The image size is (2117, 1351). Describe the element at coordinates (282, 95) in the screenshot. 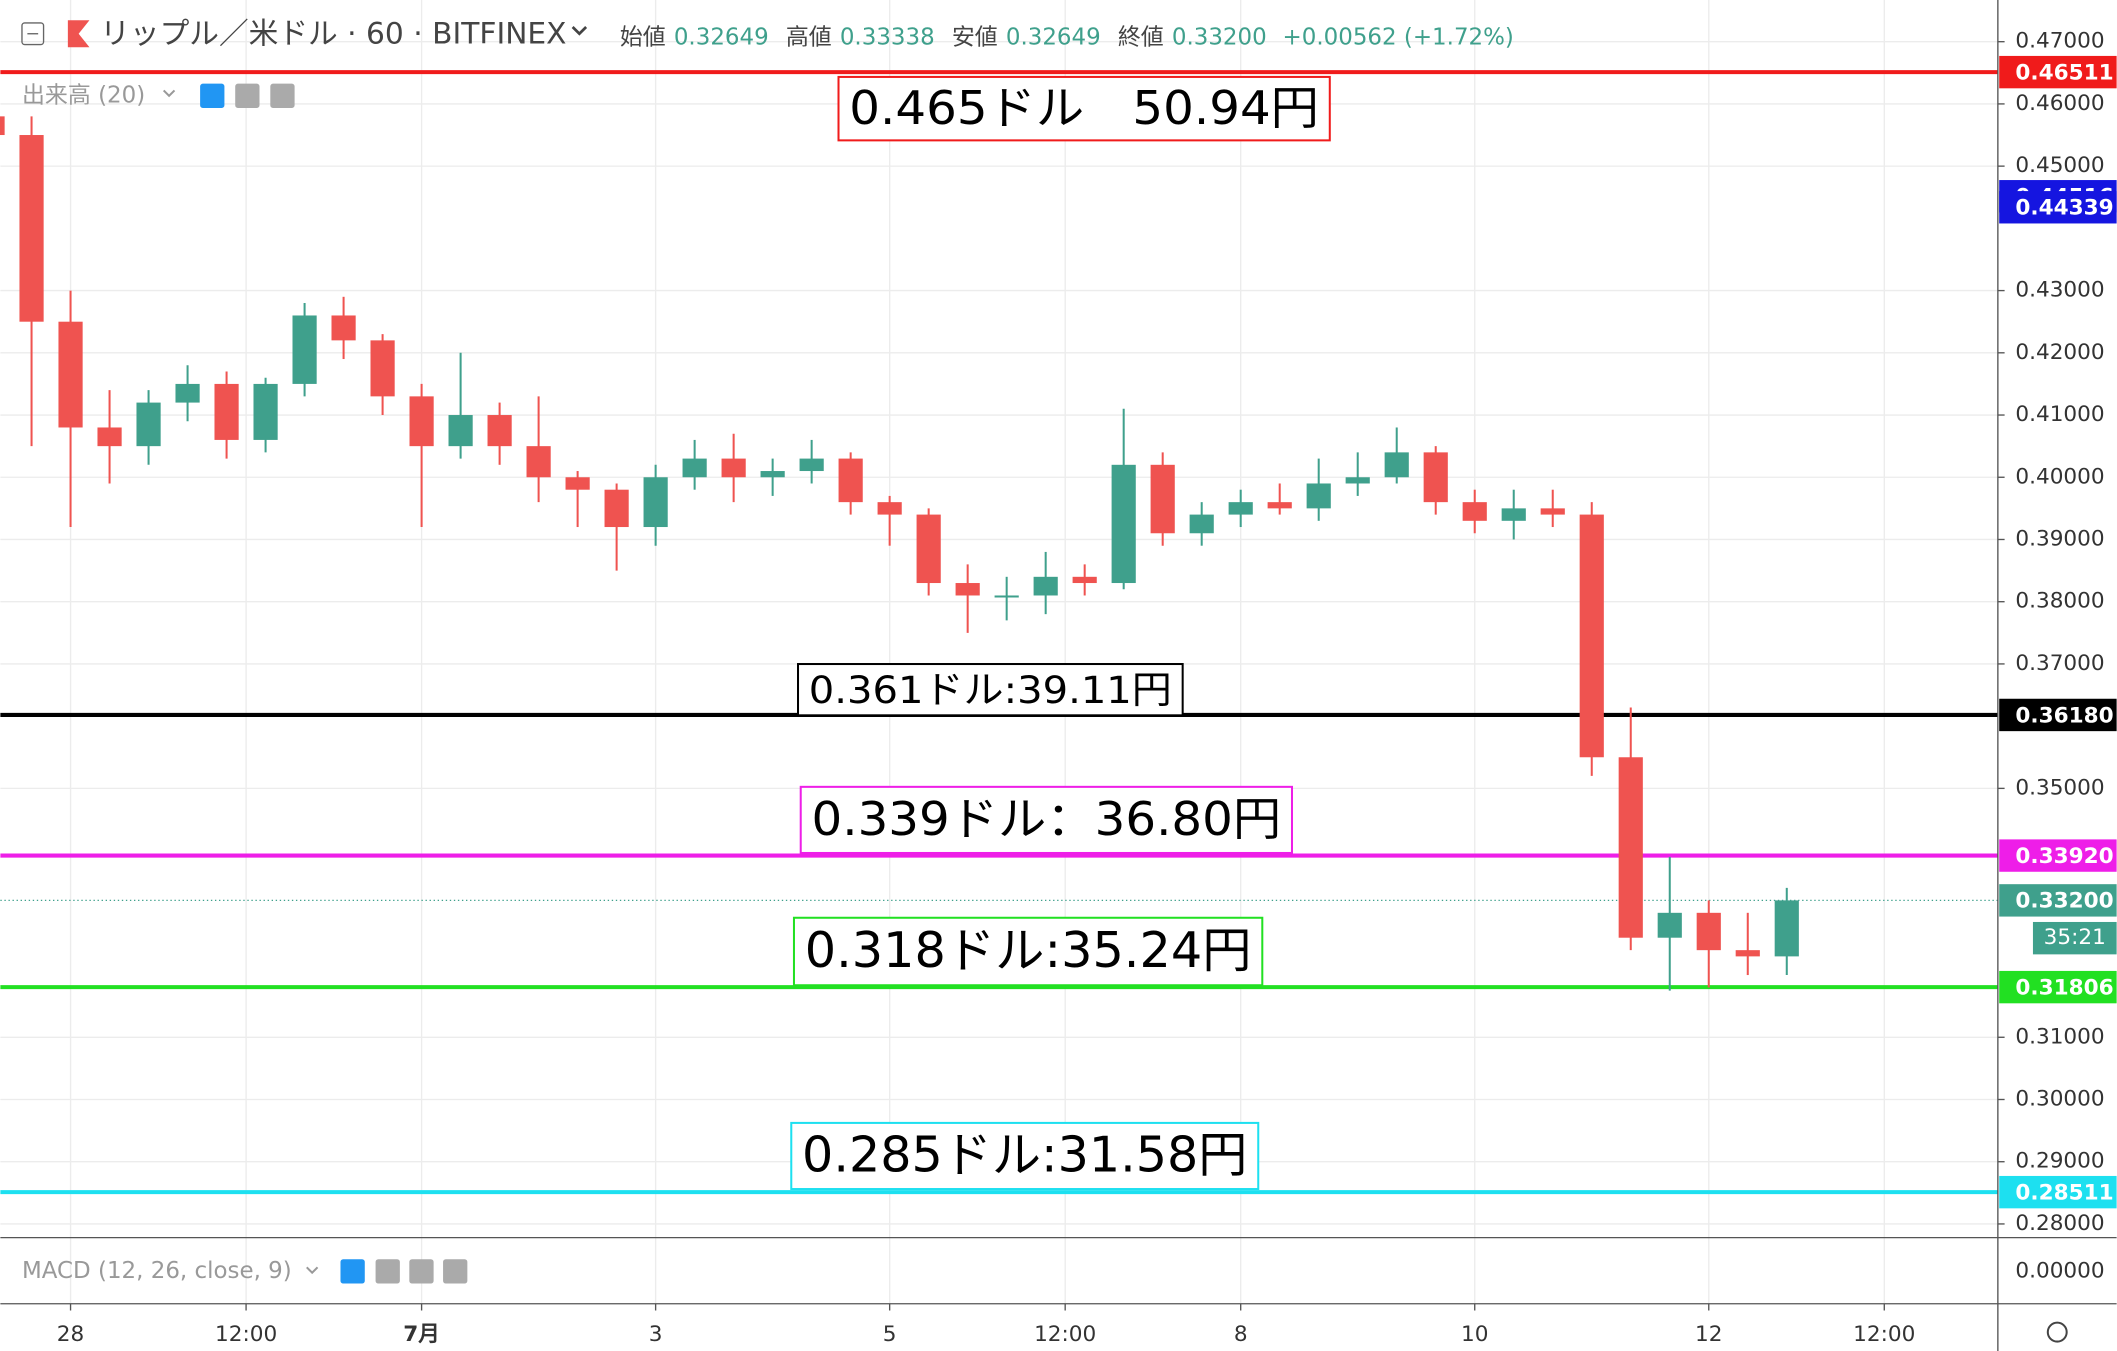

I see `remove-icon` at that location.